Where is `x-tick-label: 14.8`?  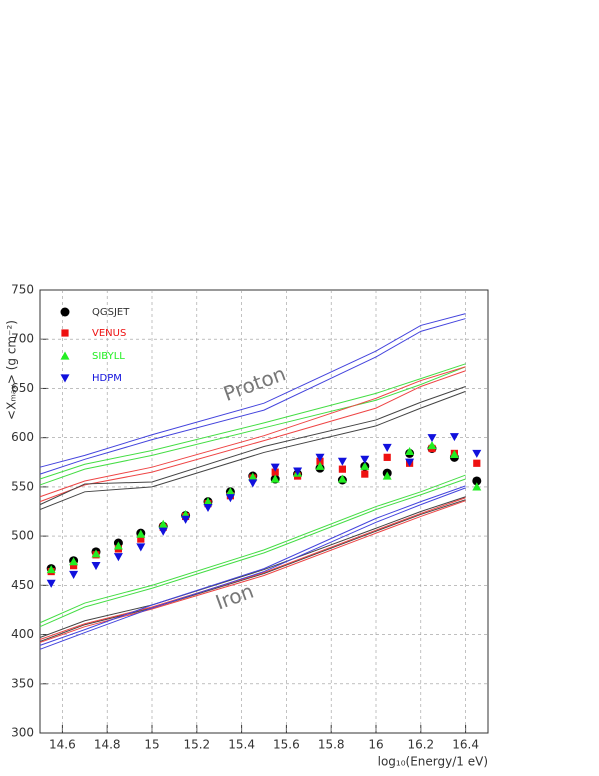 x-tick-label: 14.8 is located at coordinates (107, 745).